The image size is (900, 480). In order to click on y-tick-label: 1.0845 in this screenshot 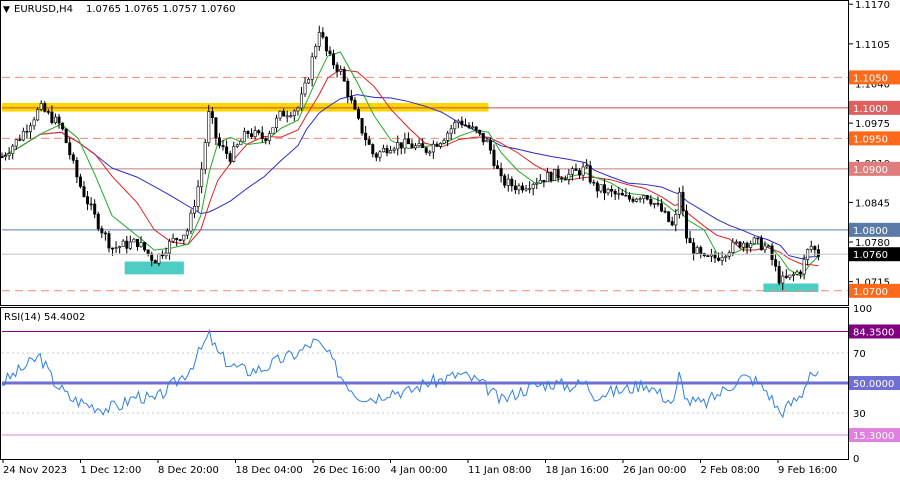, I will do `click(872, 203)`.